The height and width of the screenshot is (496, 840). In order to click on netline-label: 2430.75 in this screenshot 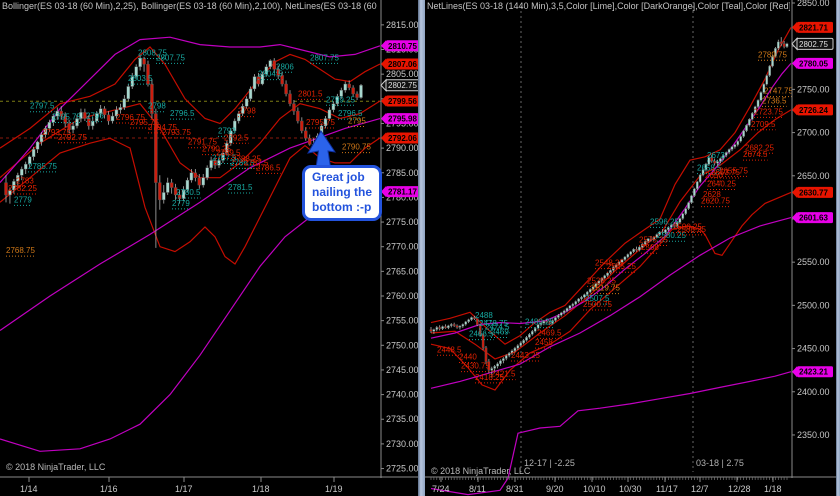, I will do `click(475, 366)`.